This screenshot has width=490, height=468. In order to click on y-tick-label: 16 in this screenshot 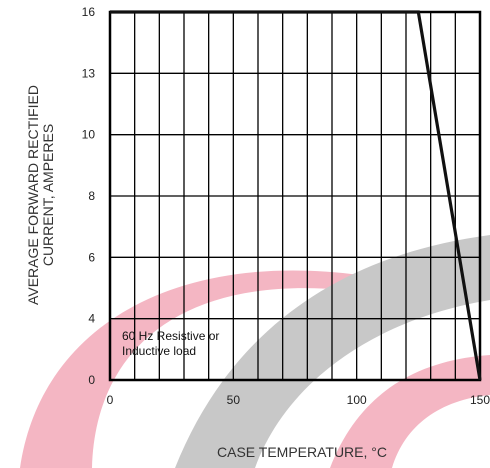, I will do `click(89, 12)`.